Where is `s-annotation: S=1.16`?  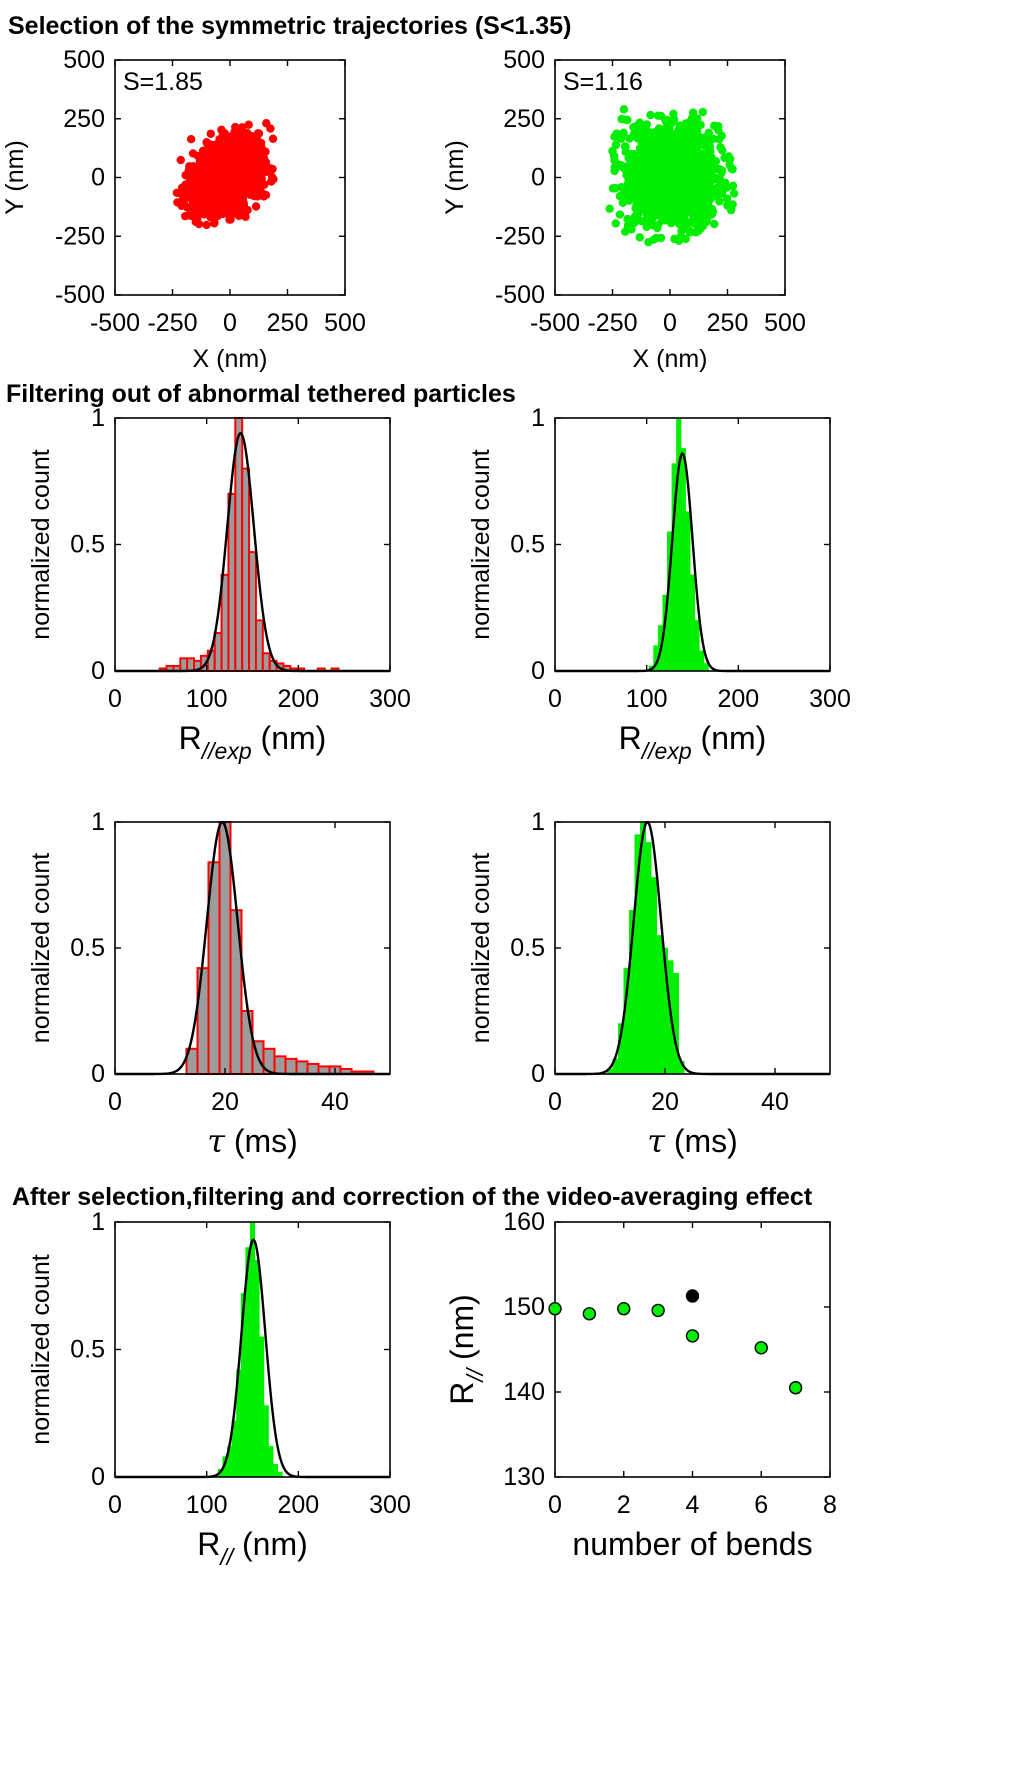 s-annotation: S=1.16 is located at coordinates (603, 82).